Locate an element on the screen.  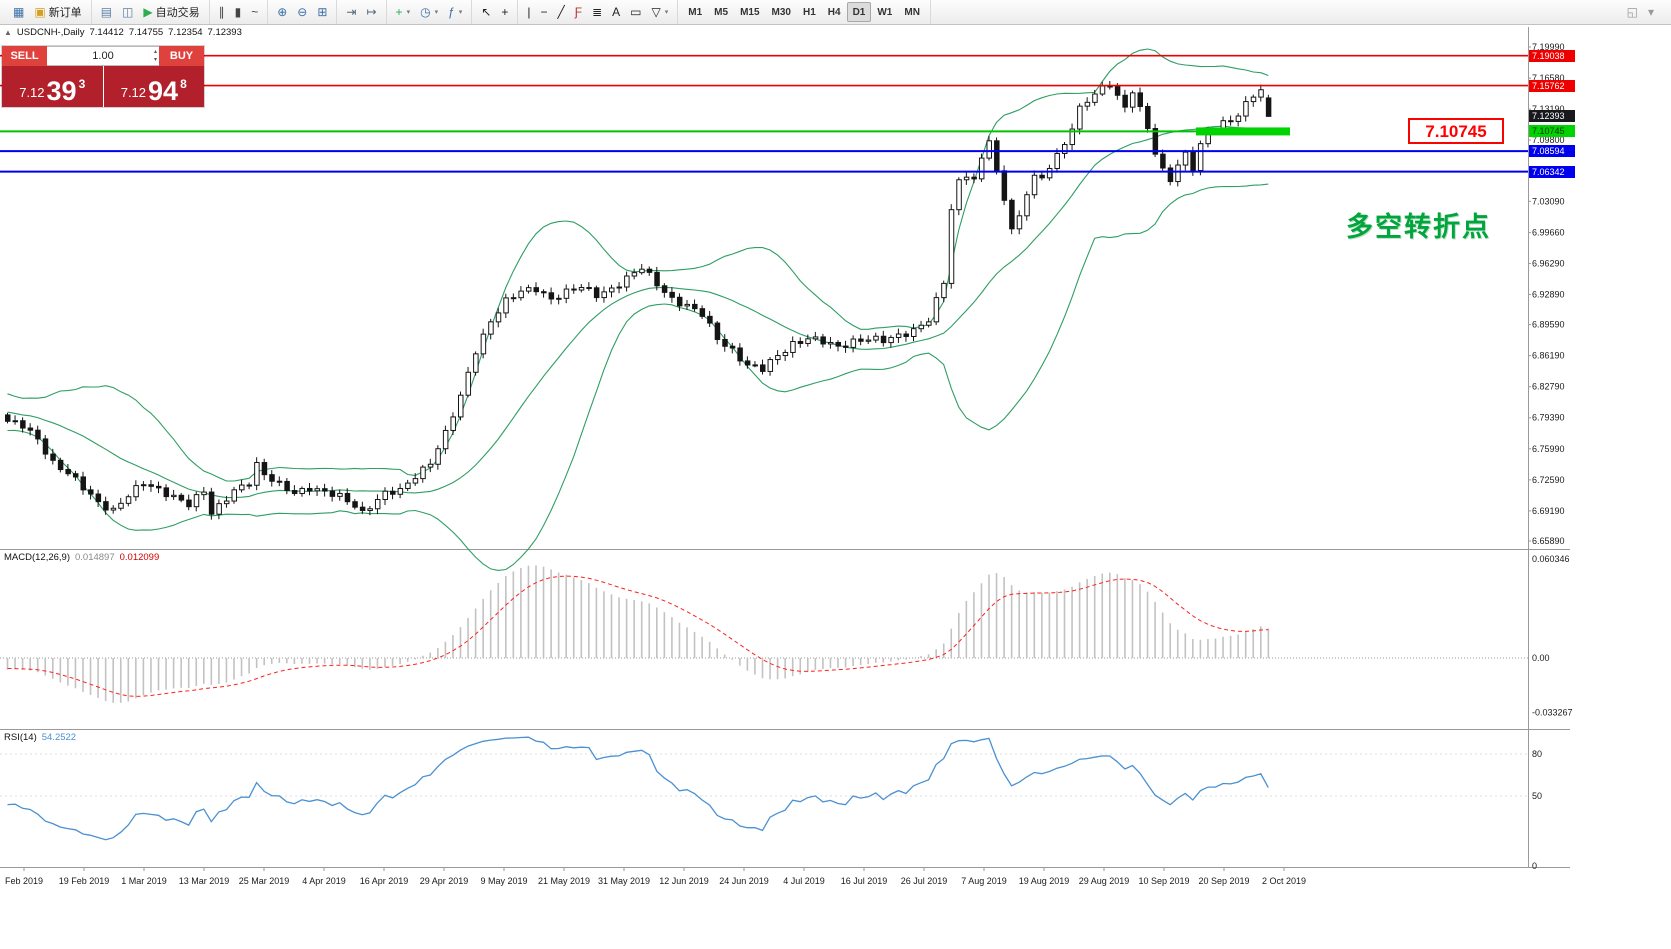
docking-icon: ◱ is located at coordinates (1632, 12).